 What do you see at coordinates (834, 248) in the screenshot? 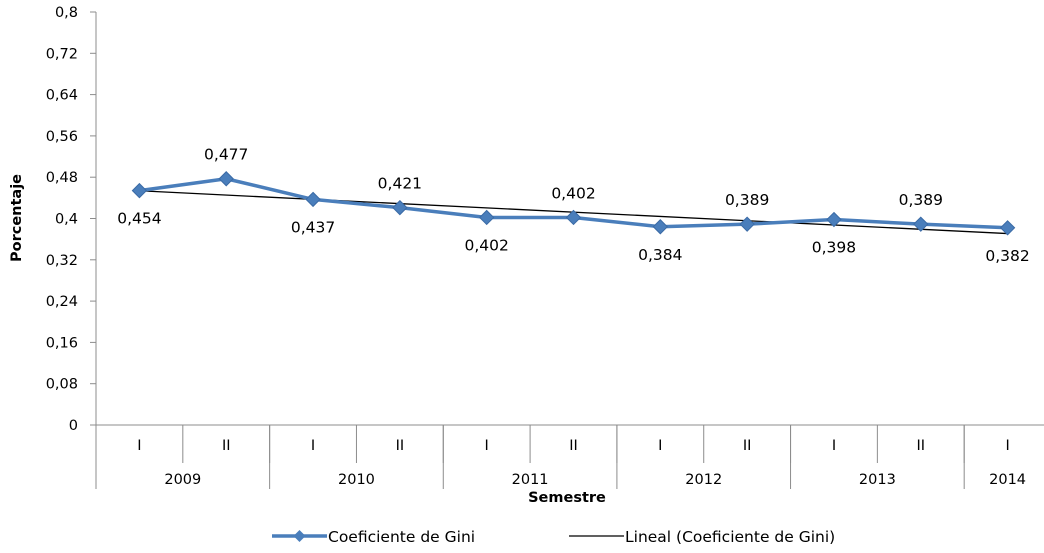
I see `data-label: 0,398` at bounding box center [834, 248].